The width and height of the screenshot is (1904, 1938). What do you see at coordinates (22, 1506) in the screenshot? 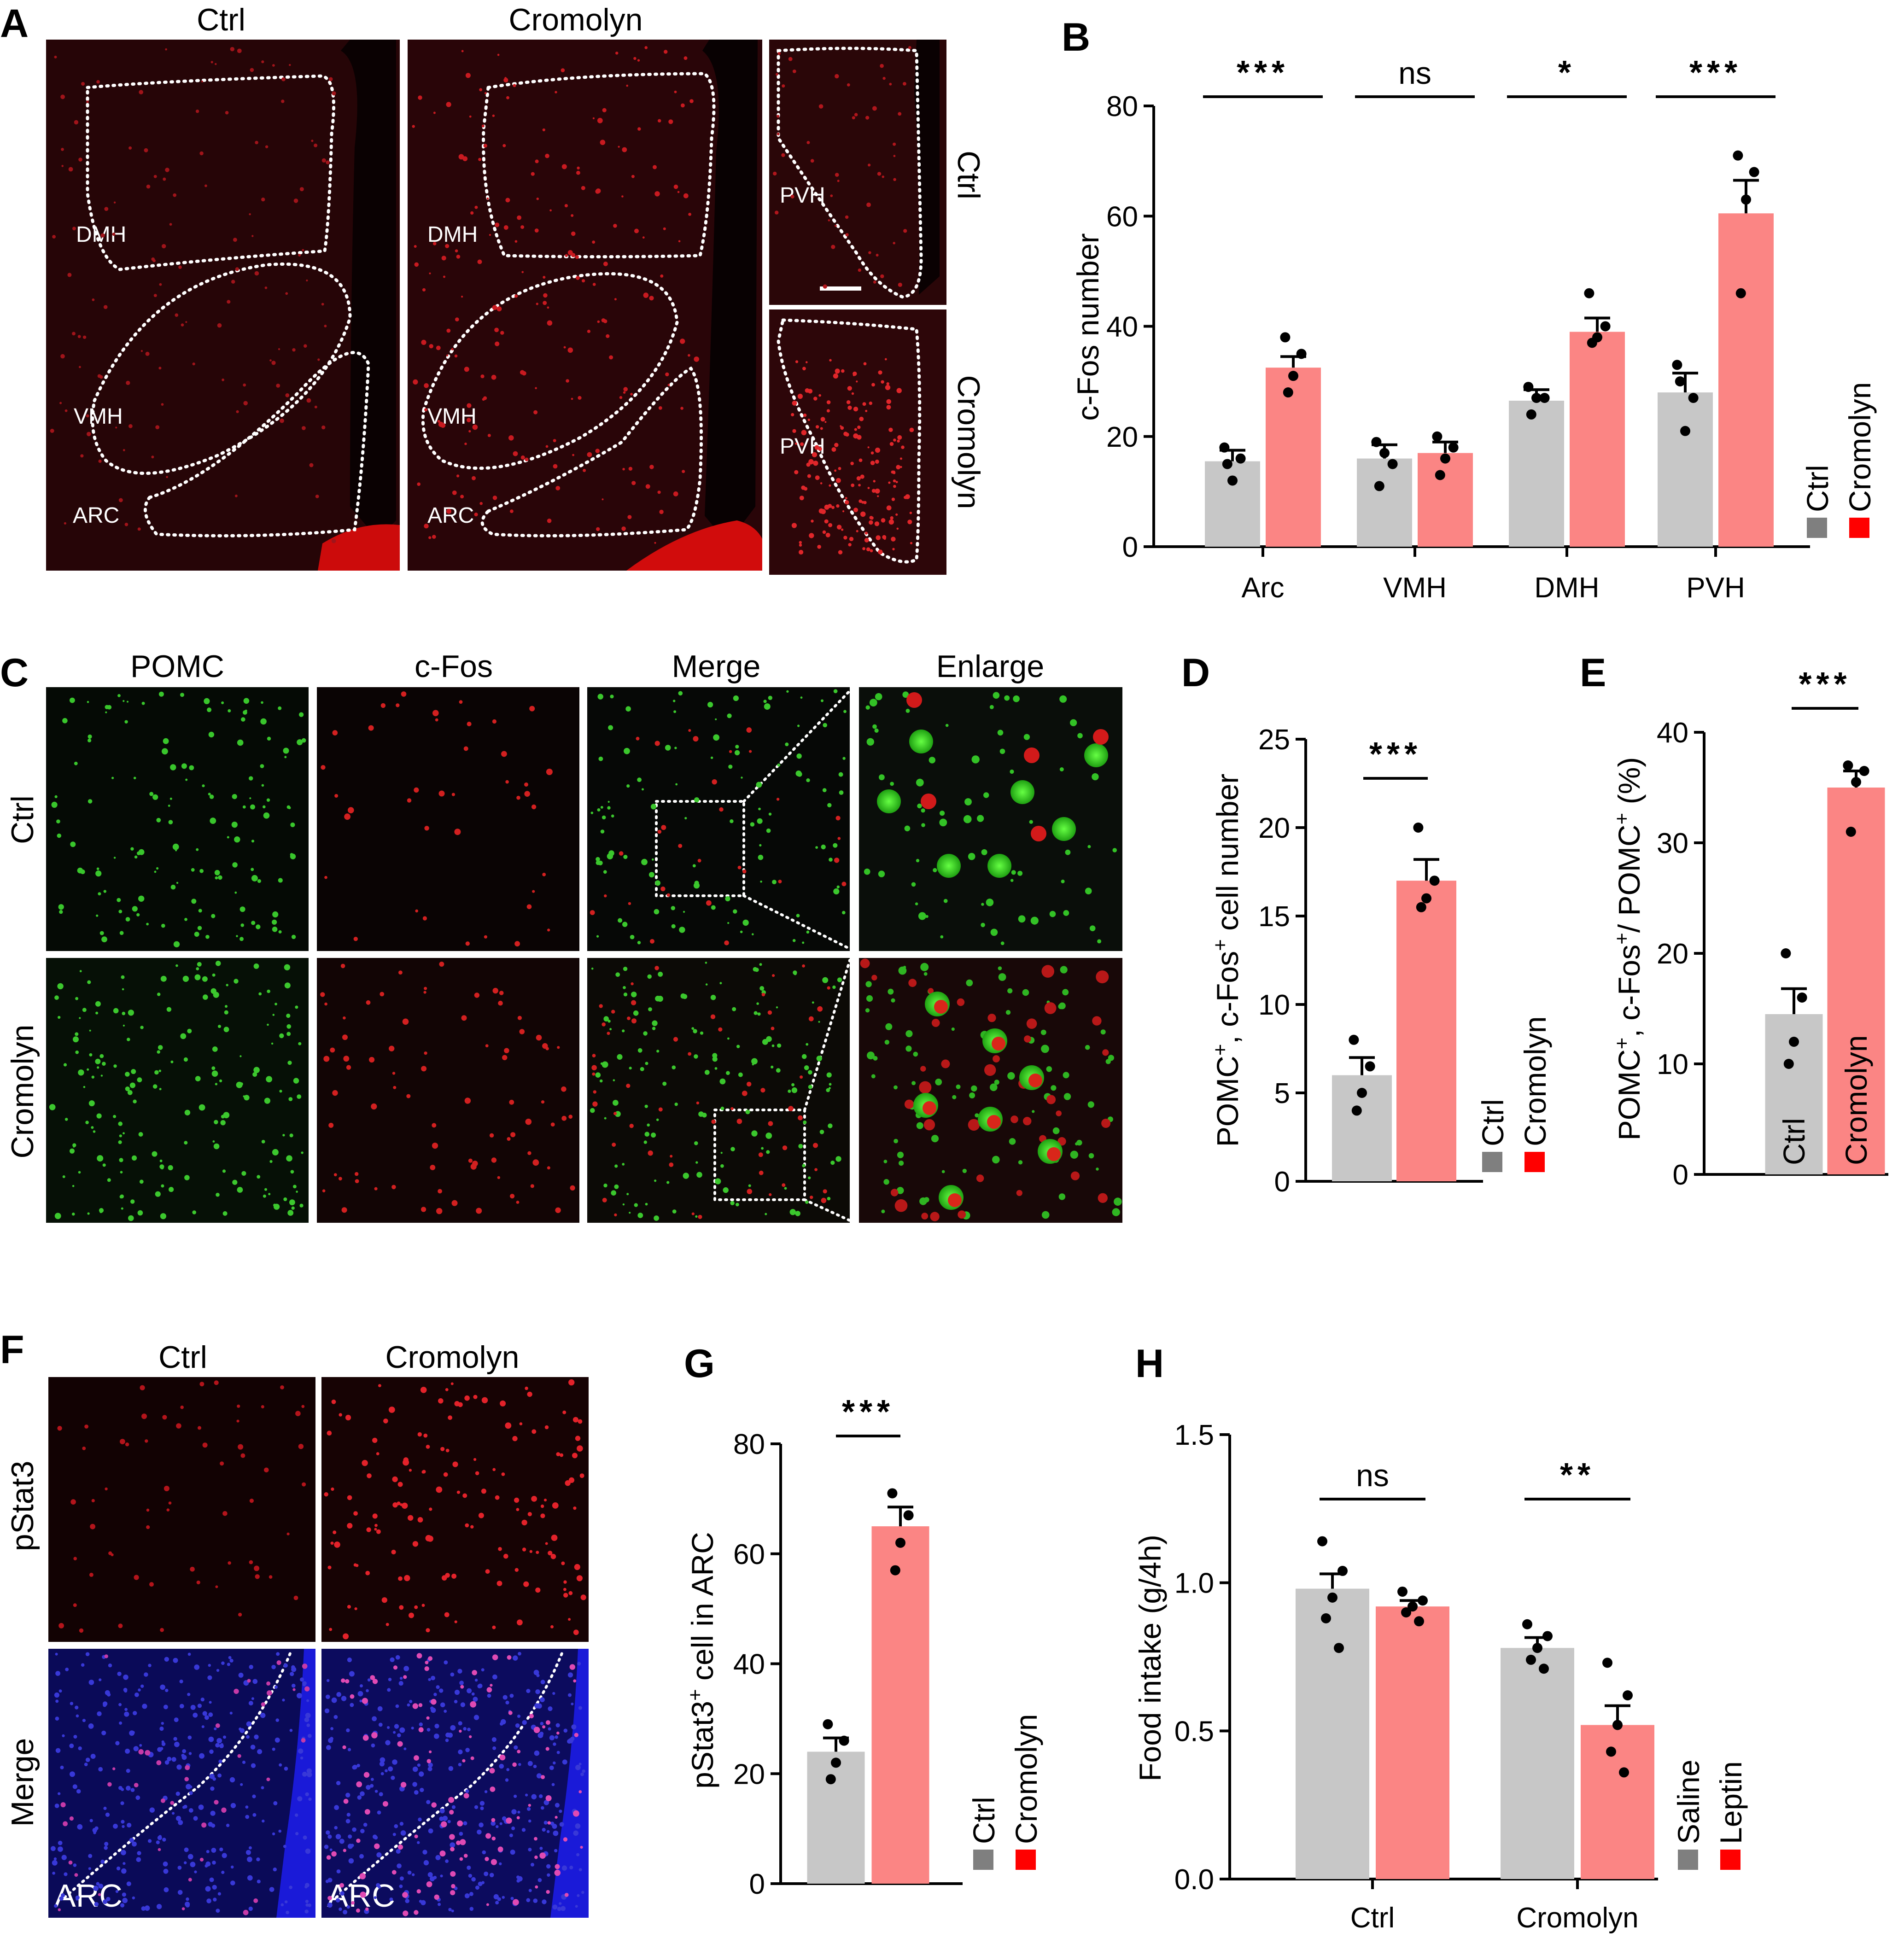
I see `panel-f-row-pstat3: pStat3` at bounding box center [22, 1506].